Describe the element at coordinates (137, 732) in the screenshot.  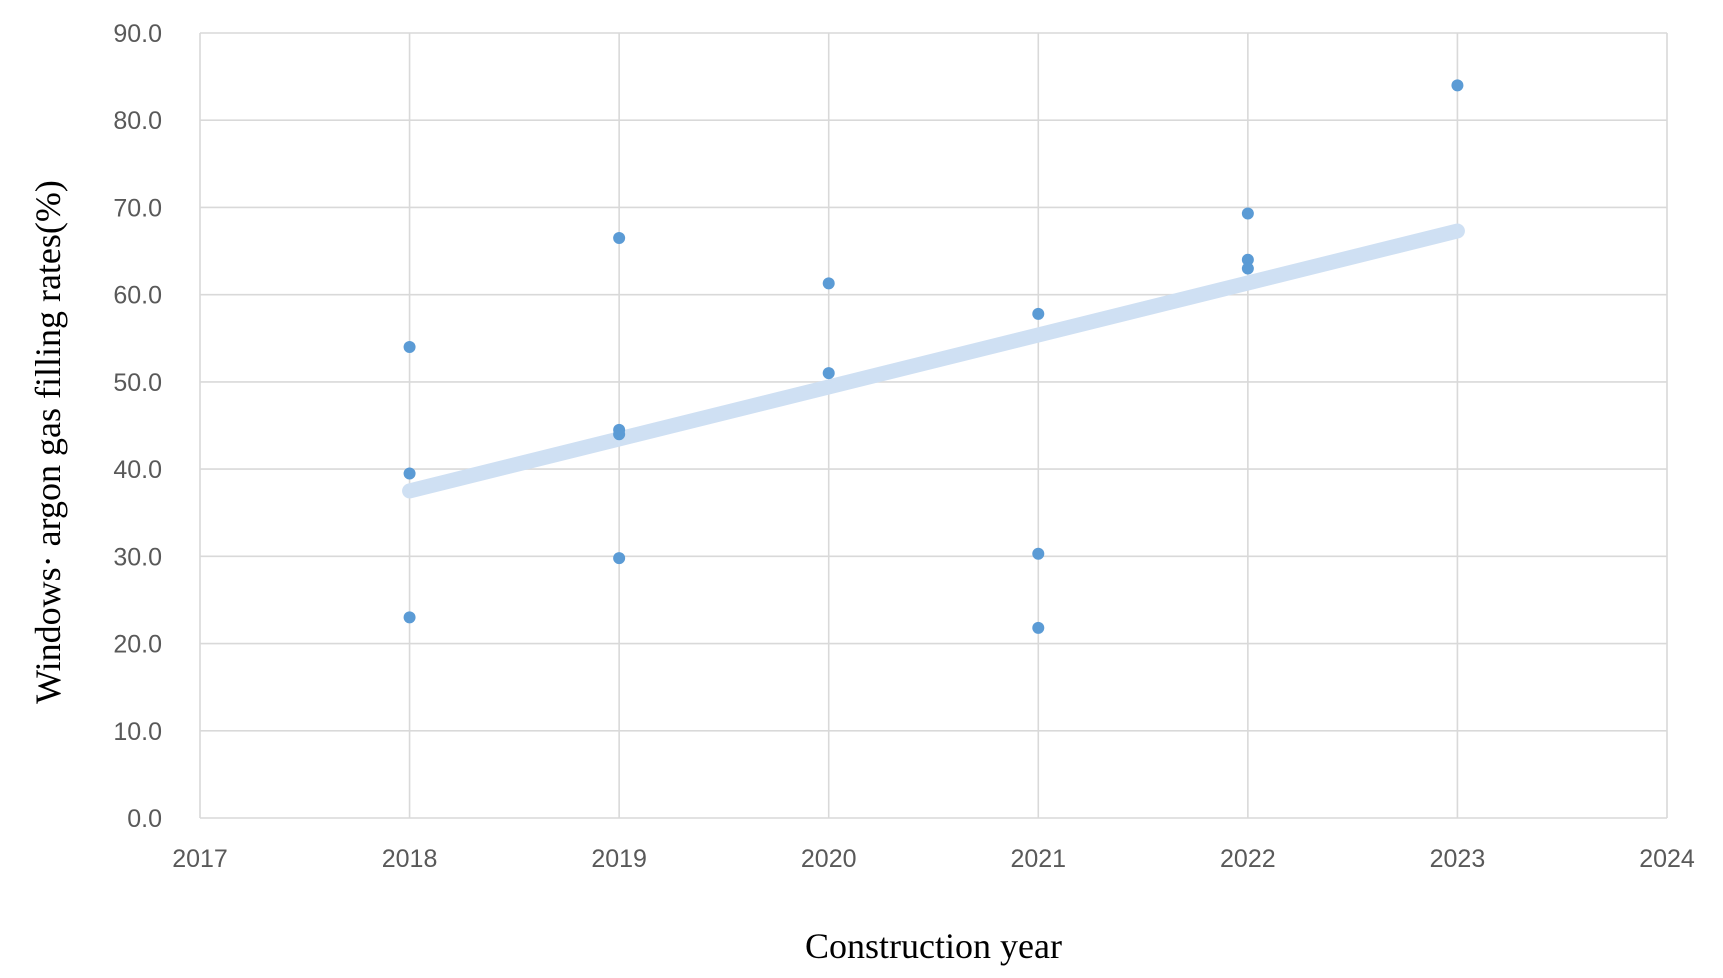
I see `y-tick-label-1: 10.0` at that location.